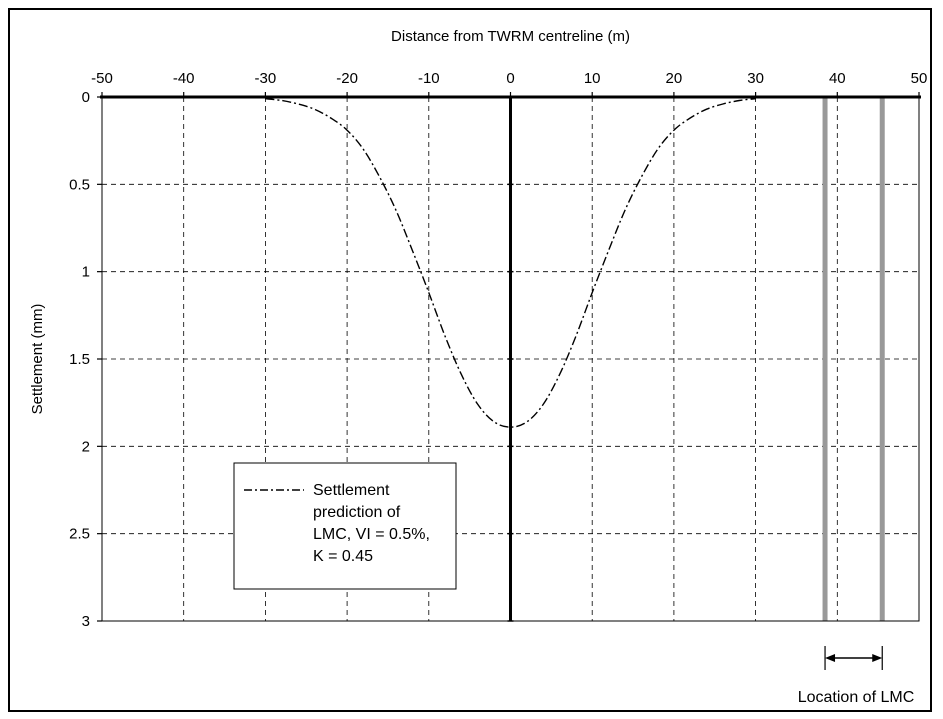  Describe the element at coordinates (755, 78) in the screenshot. I see `x-tick-label: 30` at that location.